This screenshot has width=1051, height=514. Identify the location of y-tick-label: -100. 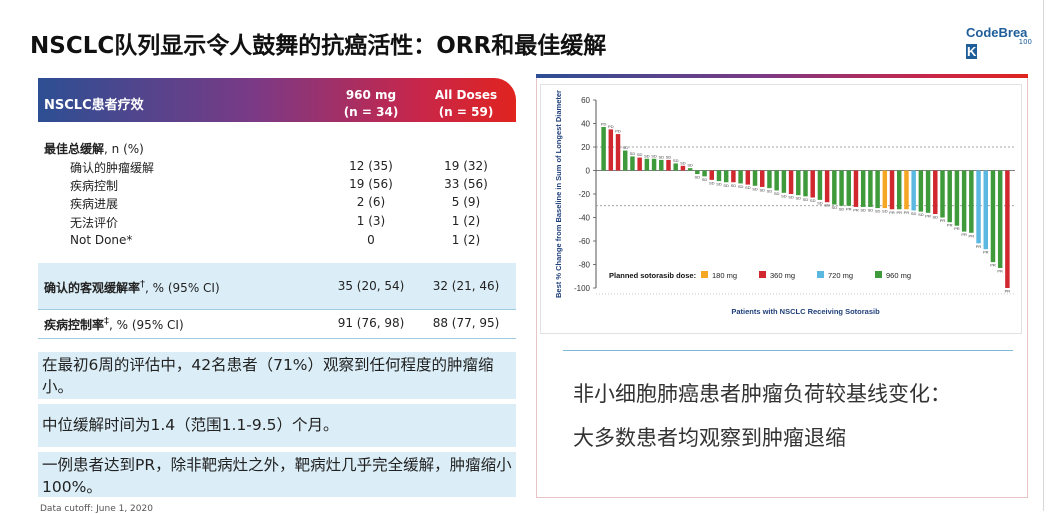
(582, 288).